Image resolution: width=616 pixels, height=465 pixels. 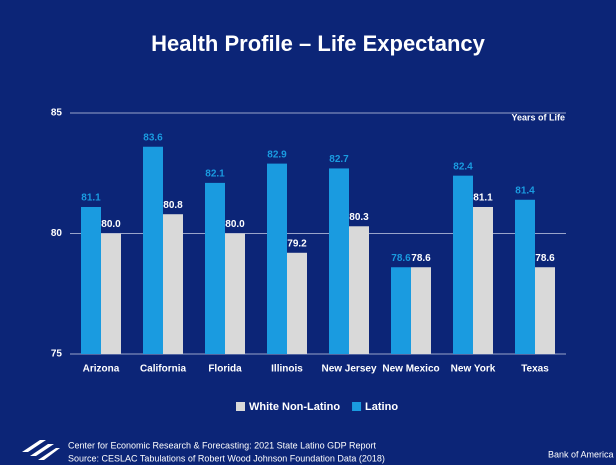 What do you see at coordinates (57, 113) in the screenshot?
I see `y-tick-label: 85` at bounding box center [57, 113].